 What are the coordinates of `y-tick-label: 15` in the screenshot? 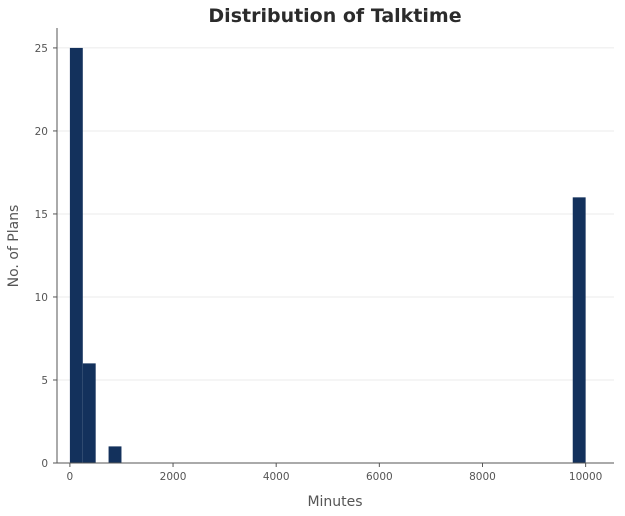 It's located at (41, 215).